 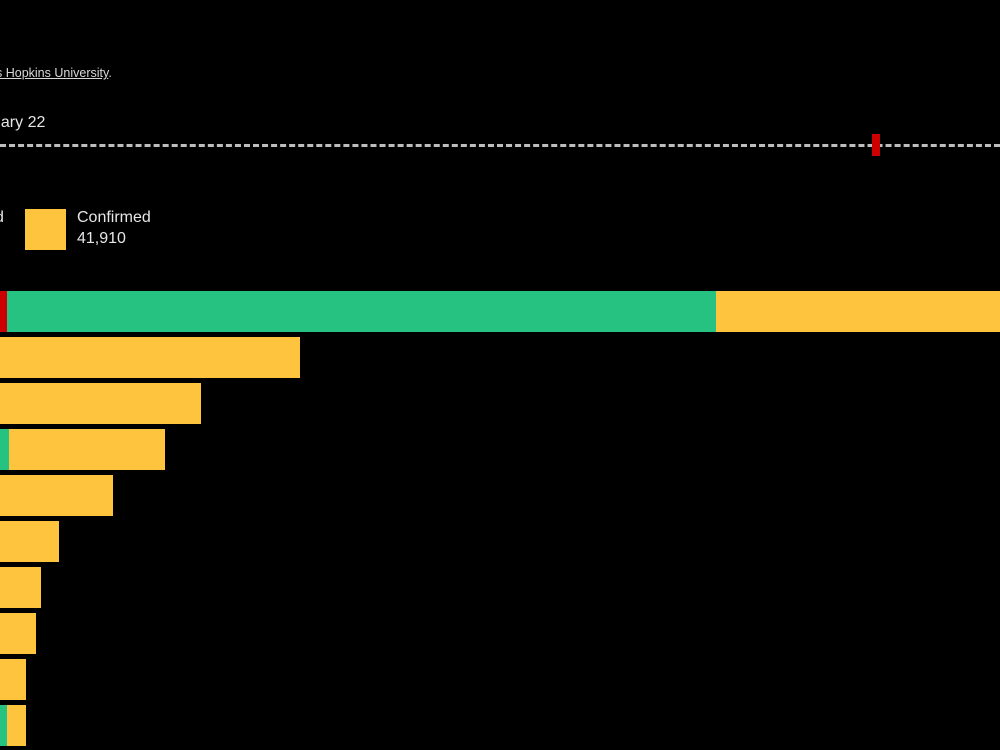 What do you see at coordinates (110, 73) in the screenshot?
I see `source-suffix: .` at bounding box center [110, 73].